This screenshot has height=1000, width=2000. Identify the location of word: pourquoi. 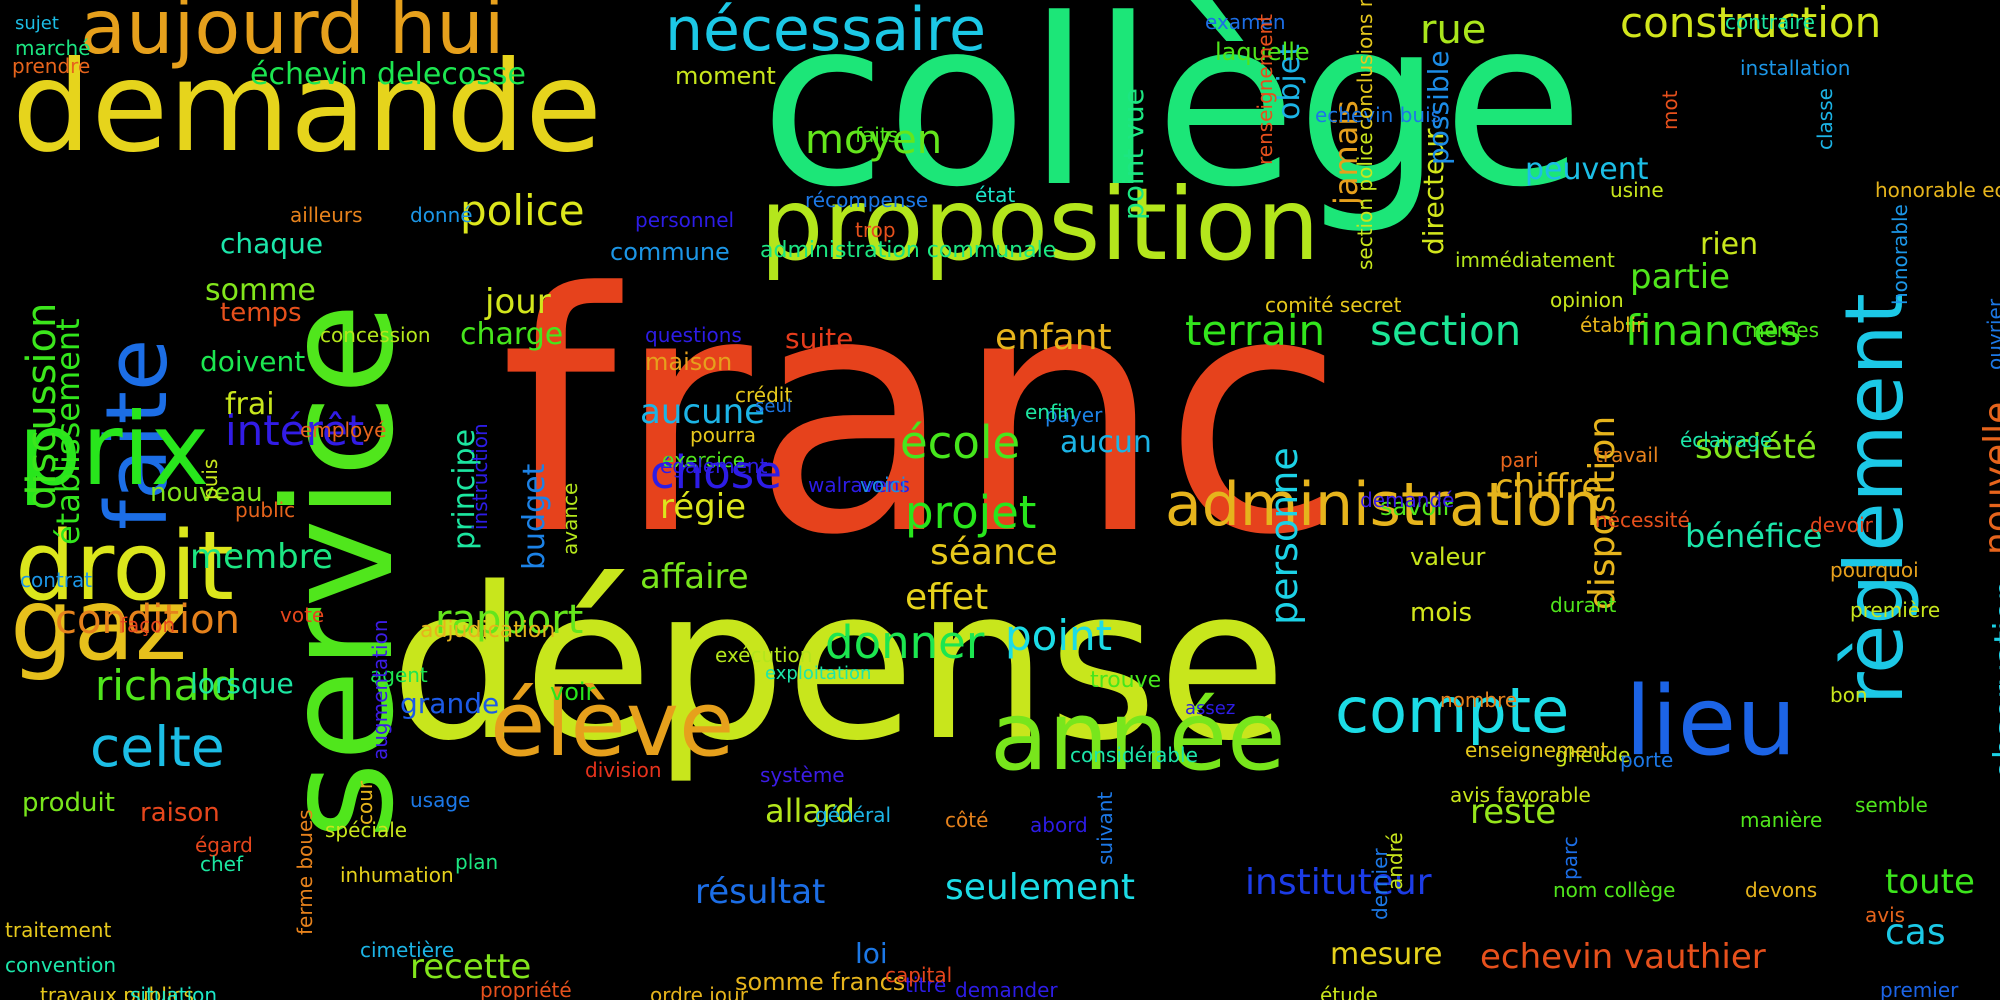
(1874, 570).